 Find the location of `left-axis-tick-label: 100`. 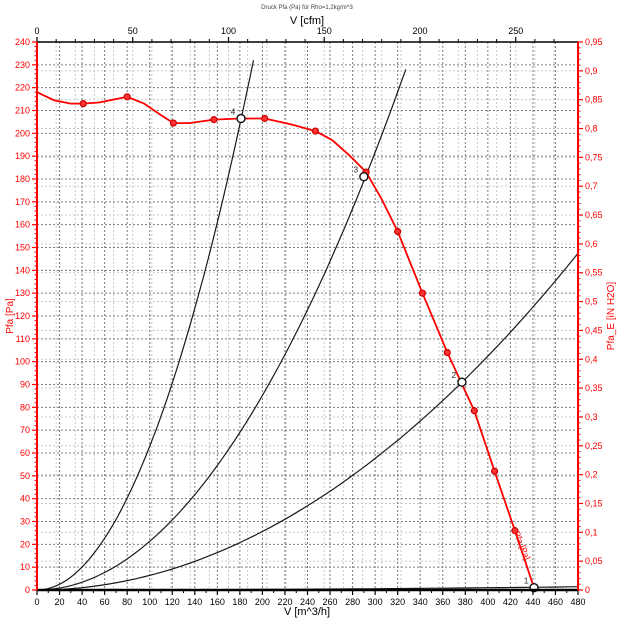

left-axis-tick-label: 100 is located at coordinates (22, 362).